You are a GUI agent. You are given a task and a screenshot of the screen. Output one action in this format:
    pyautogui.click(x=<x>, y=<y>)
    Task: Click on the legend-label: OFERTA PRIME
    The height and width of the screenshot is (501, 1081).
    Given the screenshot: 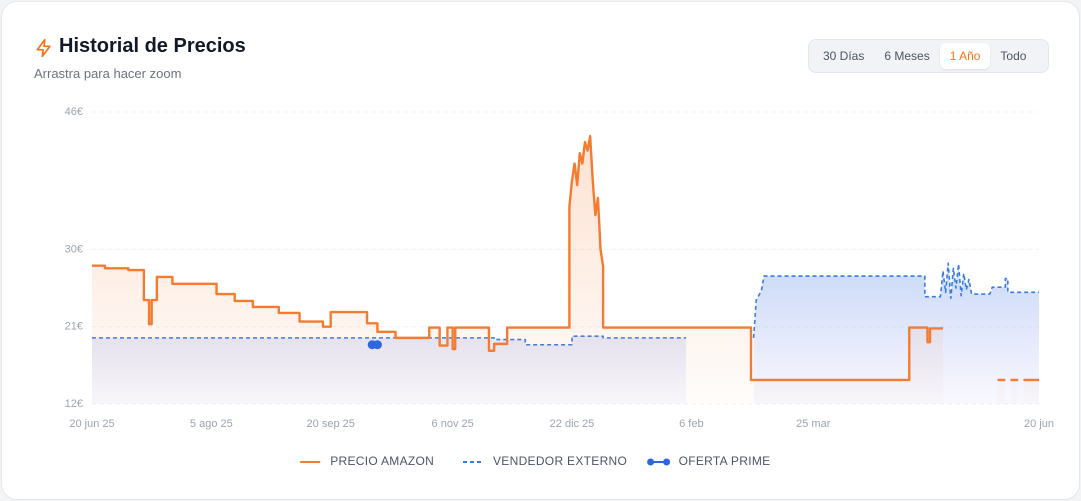 What is the action you would take?
    pyautogui.click(x=725, y=461)
    